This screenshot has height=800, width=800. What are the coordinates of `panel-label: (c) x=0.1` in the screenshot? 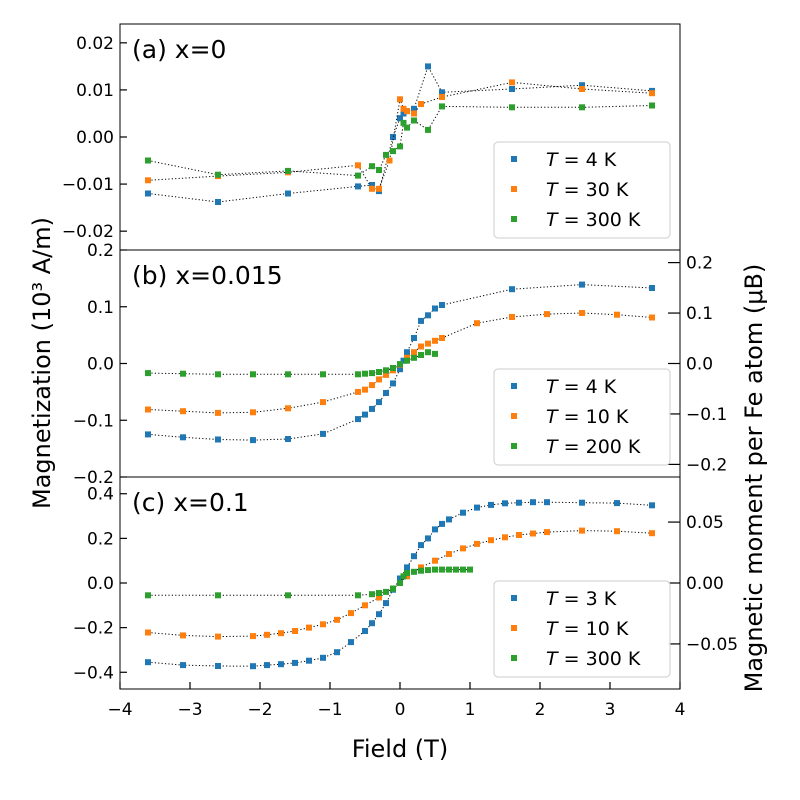 It's located at (190, 502).